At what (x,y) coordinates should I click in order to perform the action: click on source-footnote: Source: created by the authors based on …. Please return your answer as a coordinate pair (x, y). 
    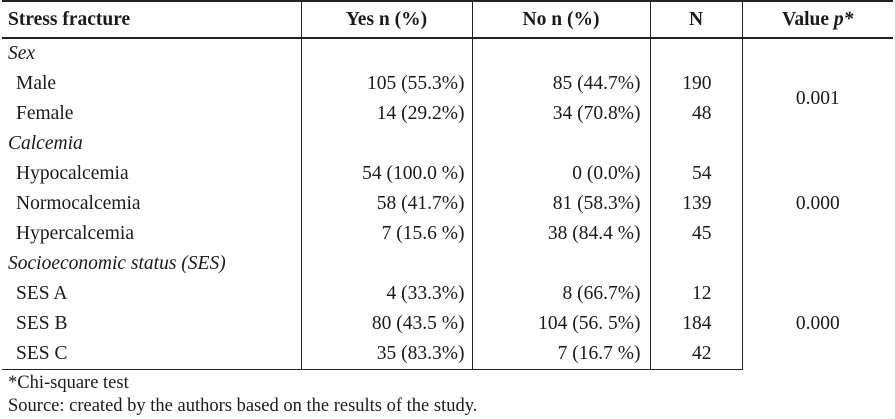
    Looking at the image, I should click on (243, 406).